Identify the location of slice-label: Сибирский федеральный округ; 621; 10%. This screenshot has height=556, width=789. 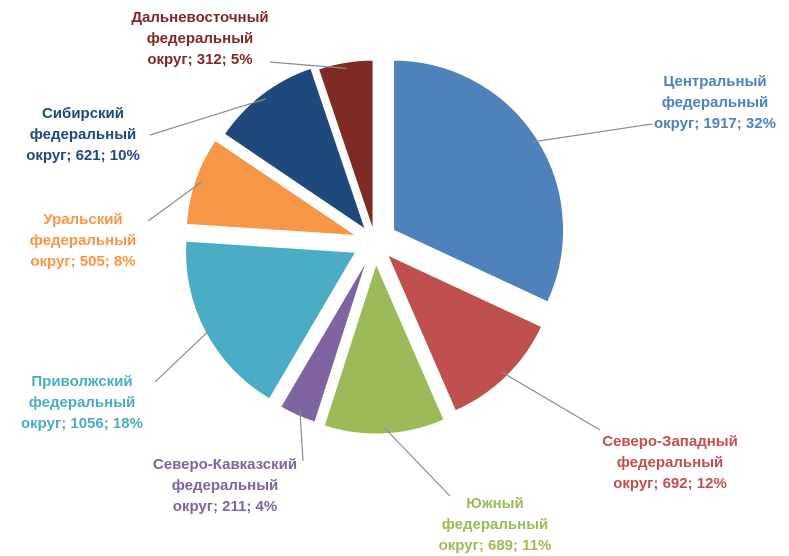
(83, 134).